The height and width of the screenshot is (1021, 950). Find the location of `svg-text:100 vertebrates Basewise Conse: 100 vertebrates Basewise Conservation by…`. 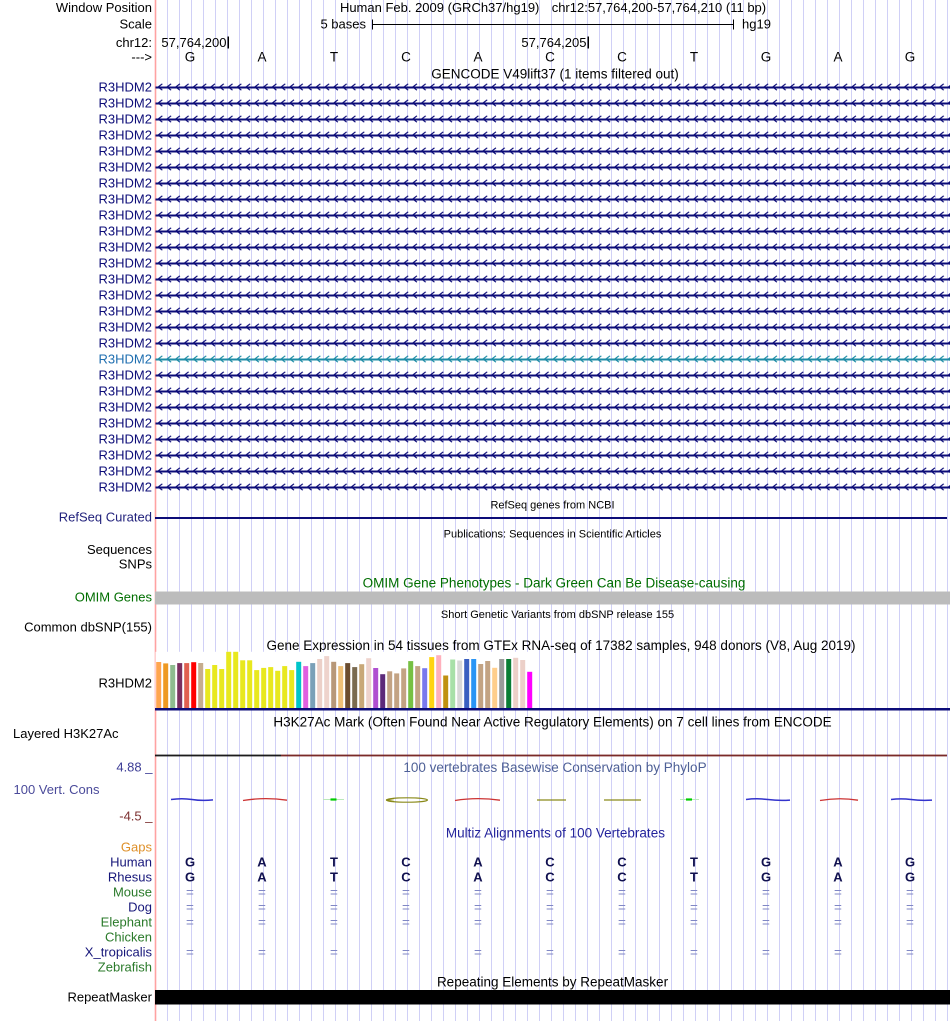

svg-text:100 vertebrates Basewise Conse: 100 vertebrates Basewise Conservation by… is located at coordinates (554, 767).